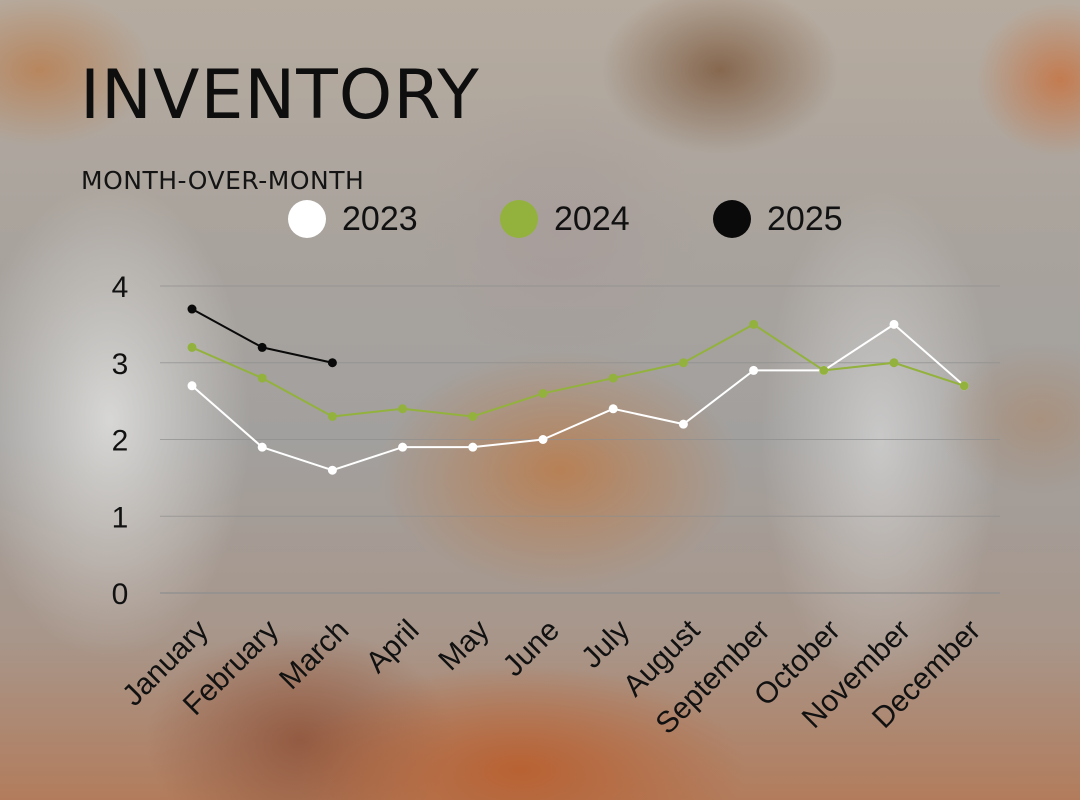  Describe the element at coordinates (592, 219) in the screenshot. I see `legend-label-2024: 2024` at that location.